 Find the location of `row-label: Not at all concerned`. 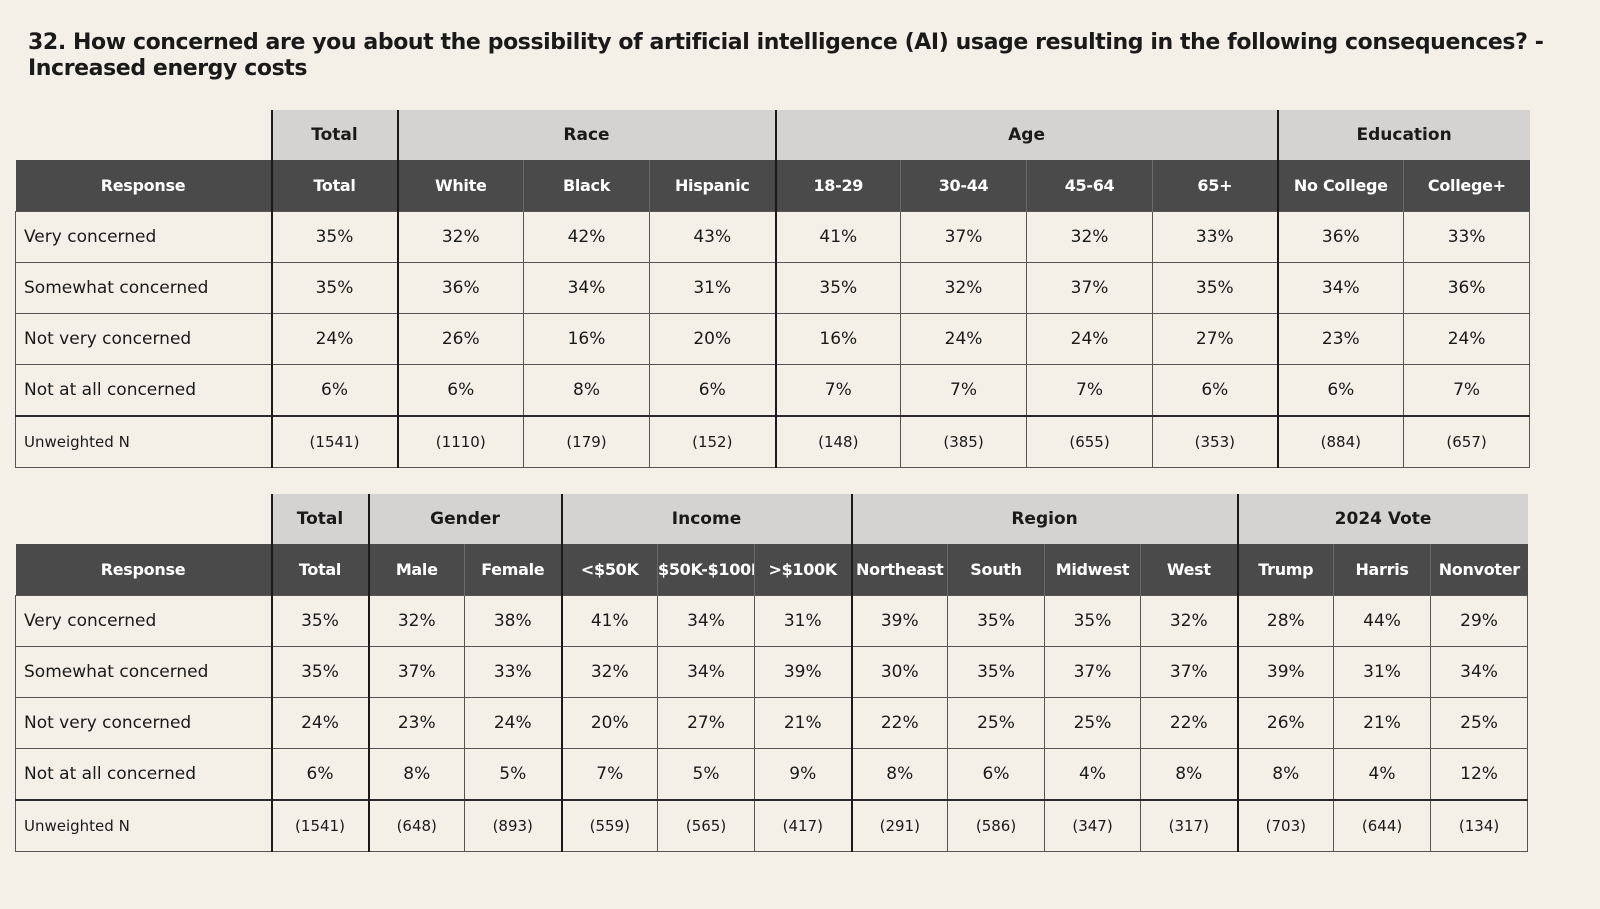

row-label: Not at all concerned is located at coordinates (143, 774).